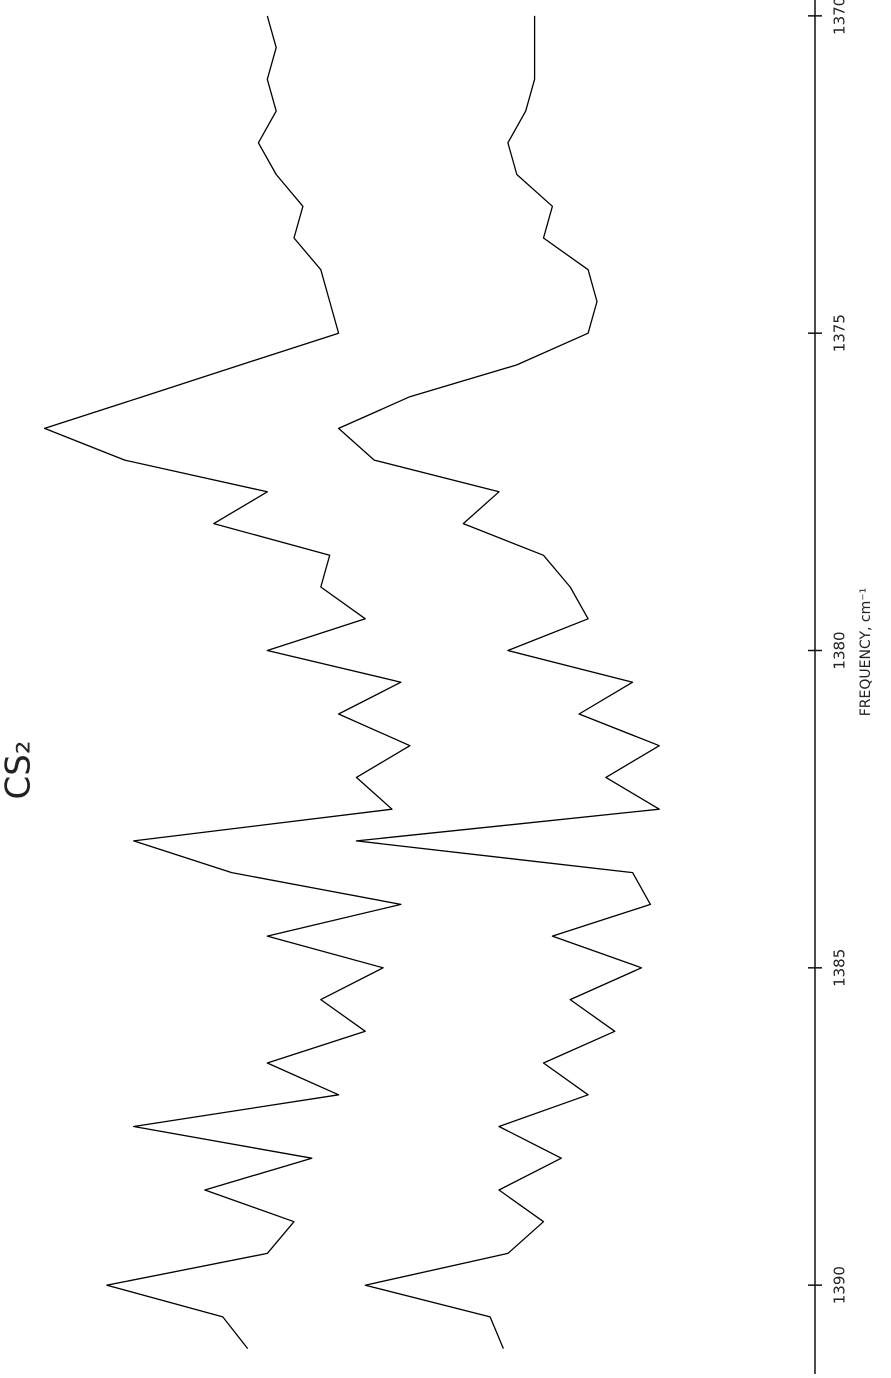 This screenshot has width=891, height=1378. Describe the element at coordinates (866, 652) in the screenshot. I see `axis-label: FREQUENCY, cm⁻¹` at that location.